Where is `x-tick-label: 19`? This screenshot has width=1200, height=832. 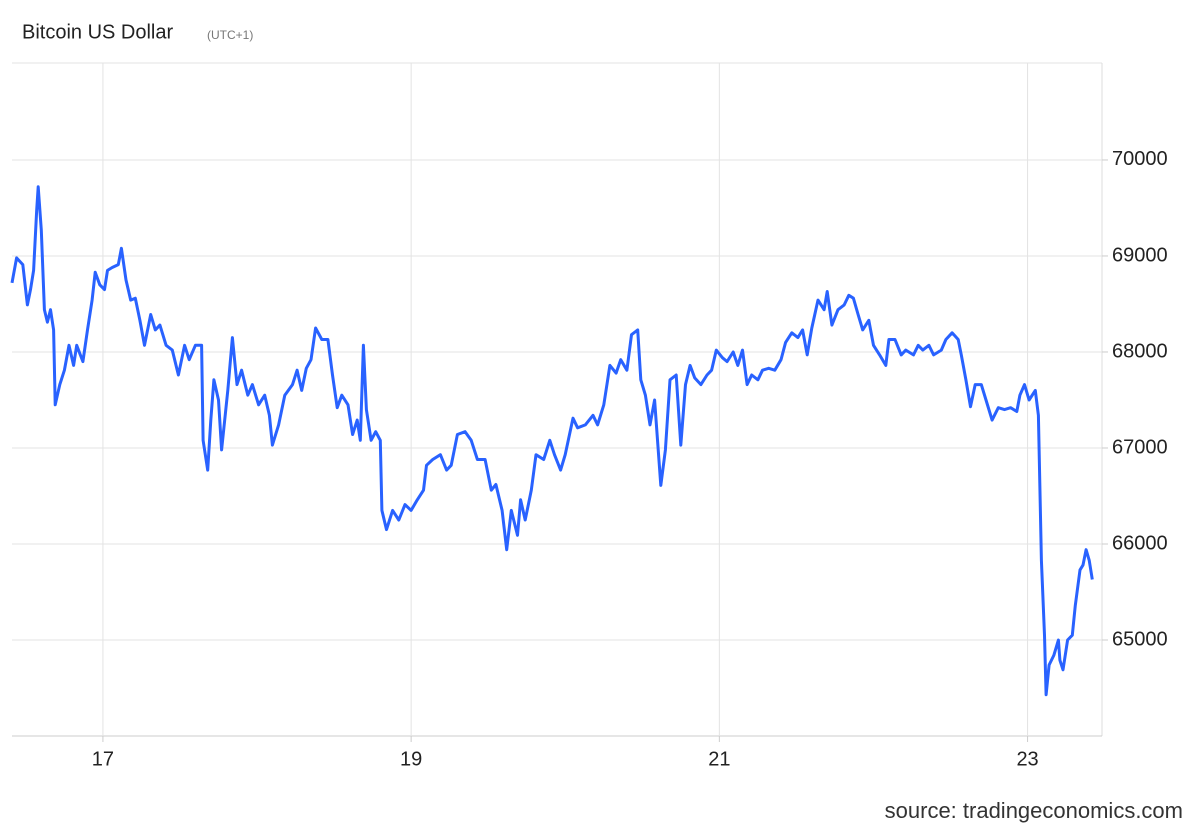 x-tick-label: 19 is located at coordinates (411, 759).